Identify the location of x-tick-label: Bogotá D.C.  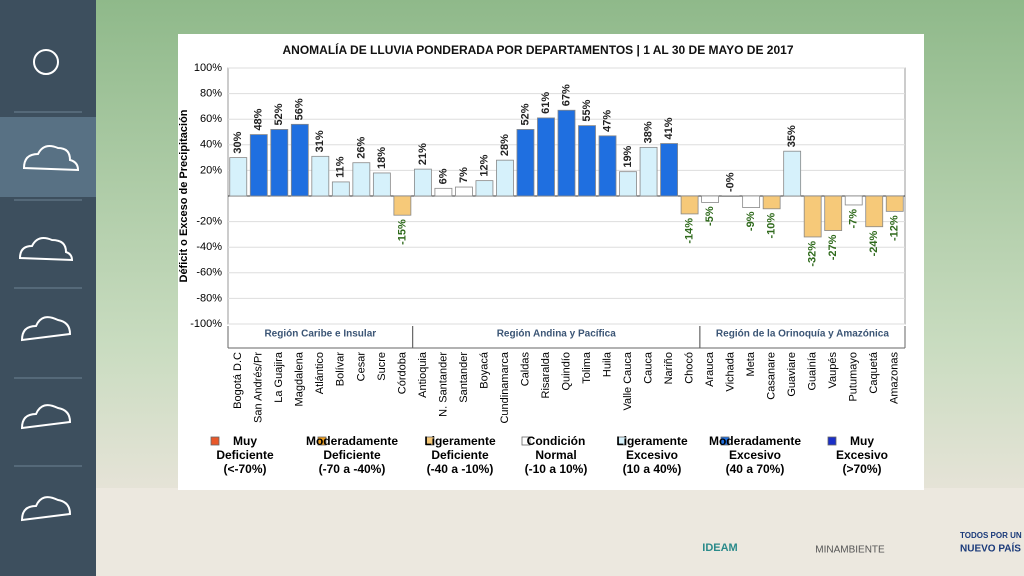
(238, 380).